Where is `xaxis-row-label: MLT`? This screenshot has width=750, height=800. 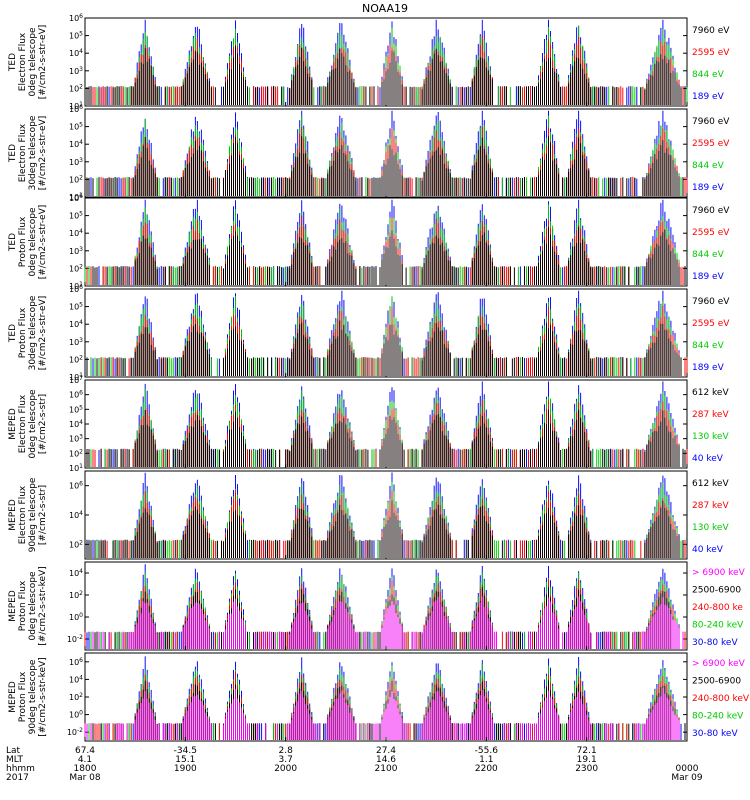 xaxis-row-label: MLT is located at coordinates (15, 760).